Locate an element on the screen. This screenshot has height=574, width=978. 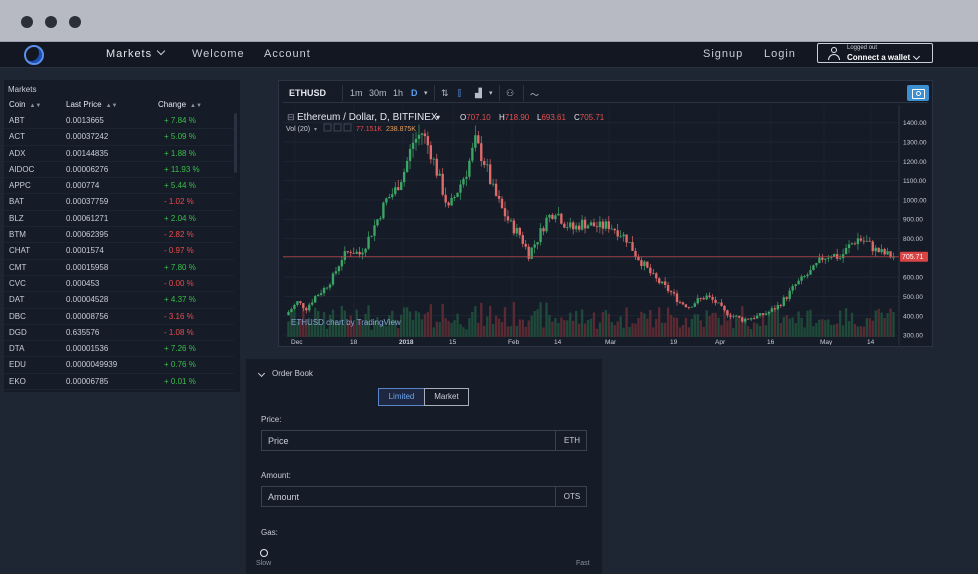
market-row: APPC 0.000774 + 5.44 % is located at coordinates (119, 186).